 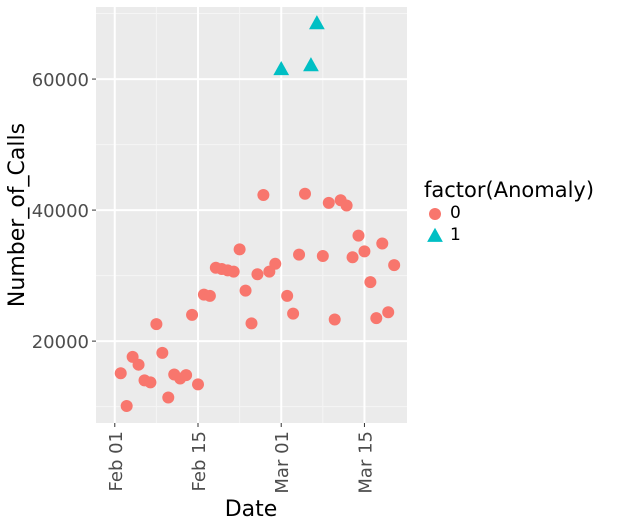 What do you see at coordinates (519, 235) in the screenshot?
I see `legend-item: 1` at bounding box center [519, 235].